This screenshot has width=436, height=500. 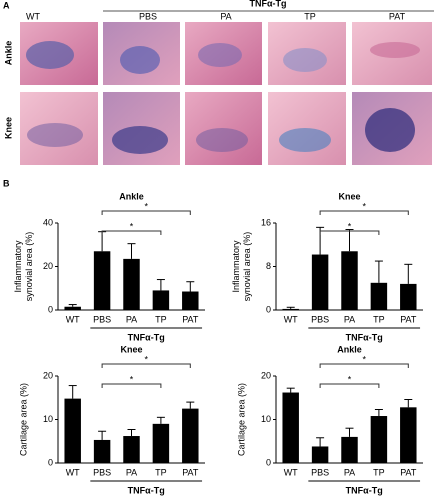 What do you see at coordinates (8, 128) in the screenshot?
I see `row-label: Knee` at bounding box center [8, 128].